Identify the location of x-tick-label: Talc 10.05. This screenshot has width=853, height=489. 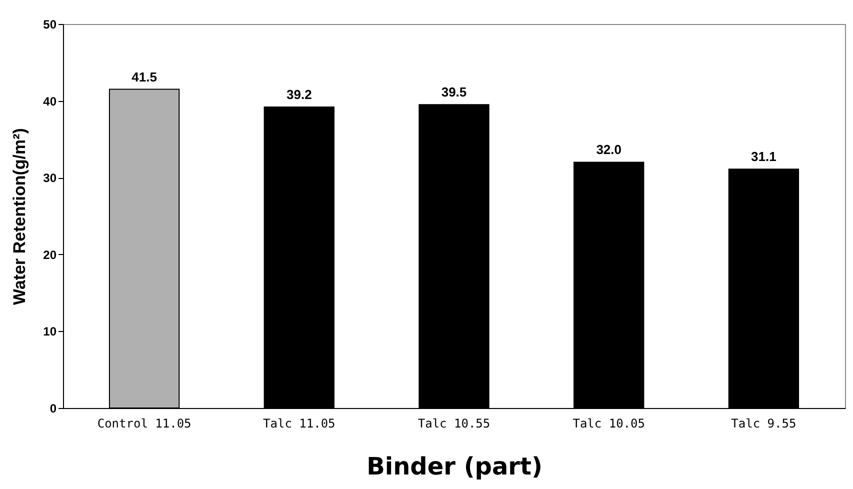
(608, 423).